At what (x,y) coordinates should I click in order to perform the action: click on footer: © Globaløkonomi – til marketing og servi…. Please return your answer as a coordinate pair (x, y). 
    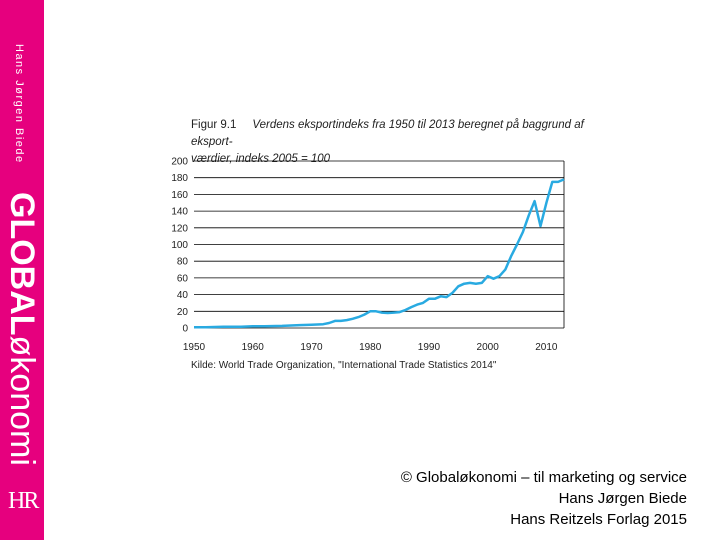
    Looking at the image, I should click on (544, 498).